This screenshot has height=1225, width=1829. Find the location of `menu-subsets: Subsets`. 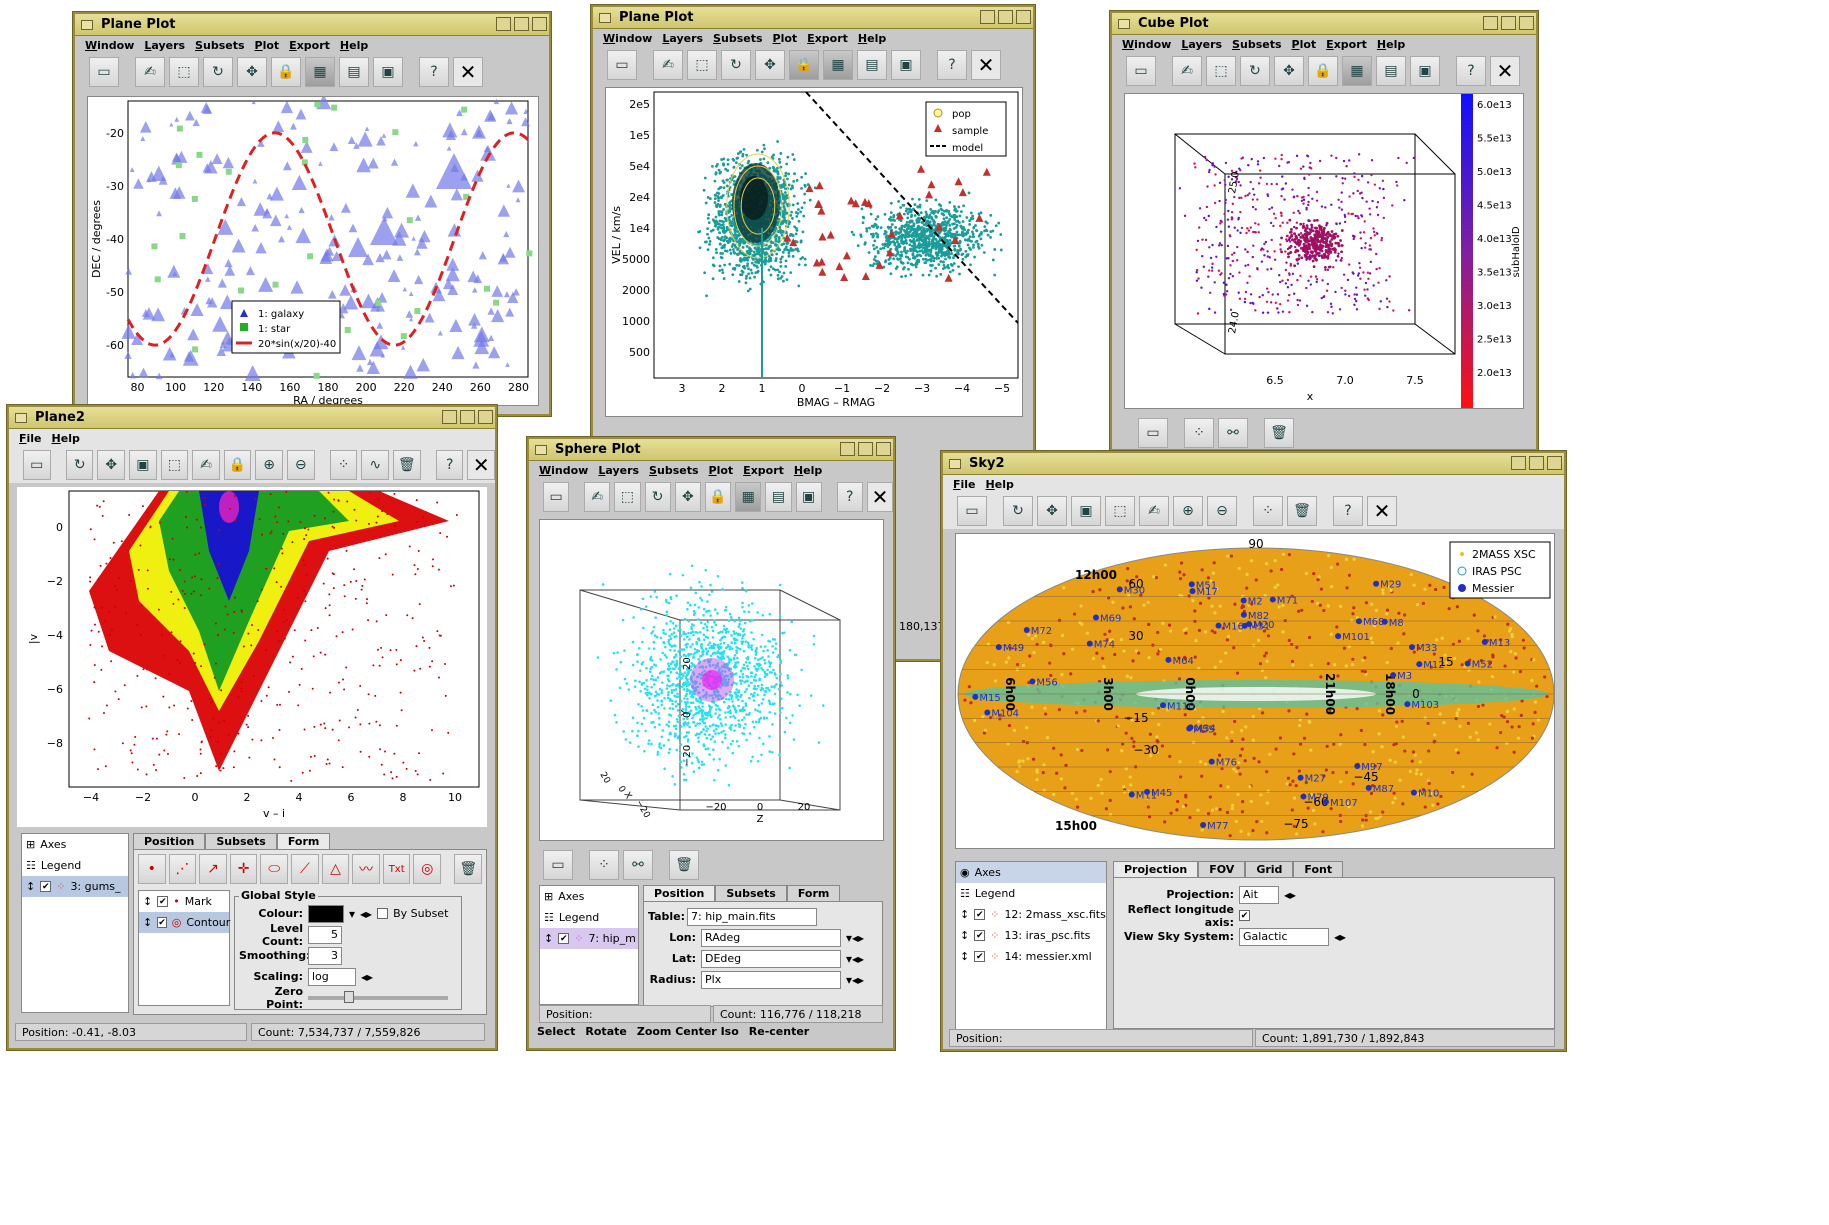

menu-subsets: Subsets is located at coordinates (674, 470).